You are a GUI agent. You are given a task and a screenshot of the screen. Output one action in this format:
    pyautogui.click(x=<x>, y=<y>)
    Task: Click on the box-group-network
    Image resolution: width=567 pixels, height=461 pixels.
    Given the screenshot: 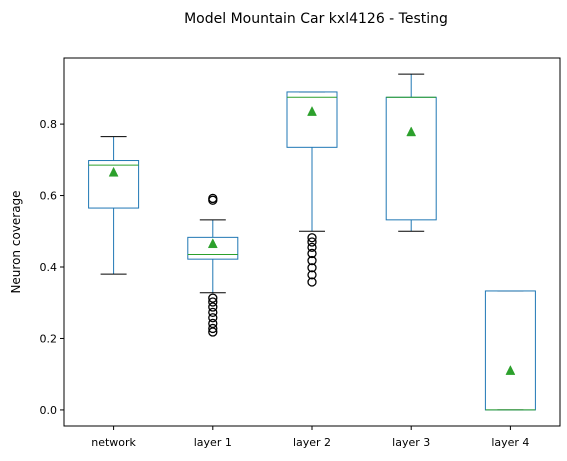 What is the action you would take?
    pyautogui.click(x=114, y=206)
    